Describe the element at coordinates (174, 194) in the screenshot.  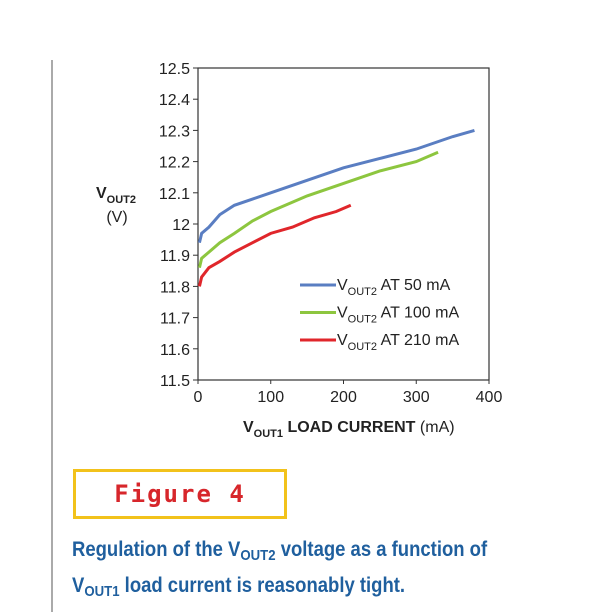
I see `y-tick-label: 12.1` at that location.